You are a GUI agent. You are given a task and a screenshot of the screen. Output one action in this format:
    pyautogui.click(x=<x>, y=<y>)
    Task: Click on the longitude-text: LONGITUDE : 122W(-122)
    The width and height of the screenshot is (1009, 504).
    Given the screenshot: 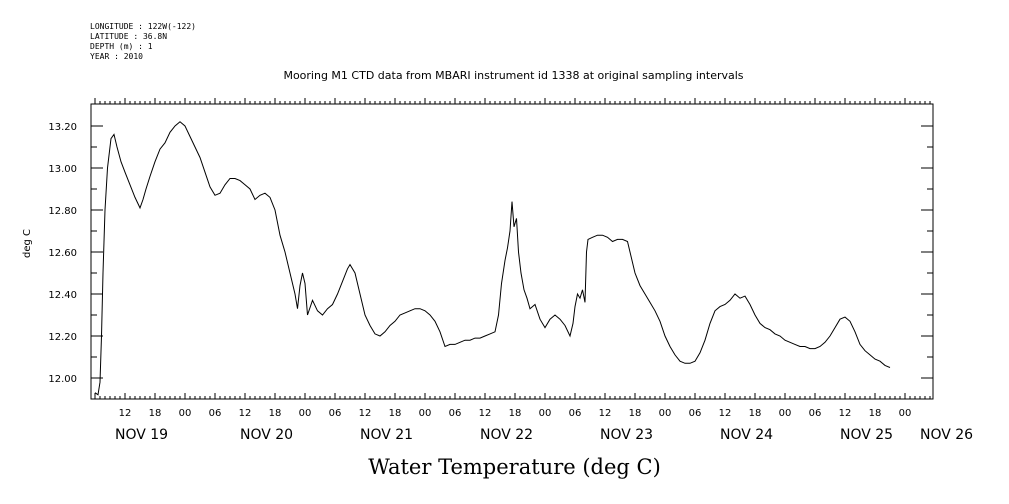 What is the action you would take?
    pyautogui.click(x=143, y=26)
    